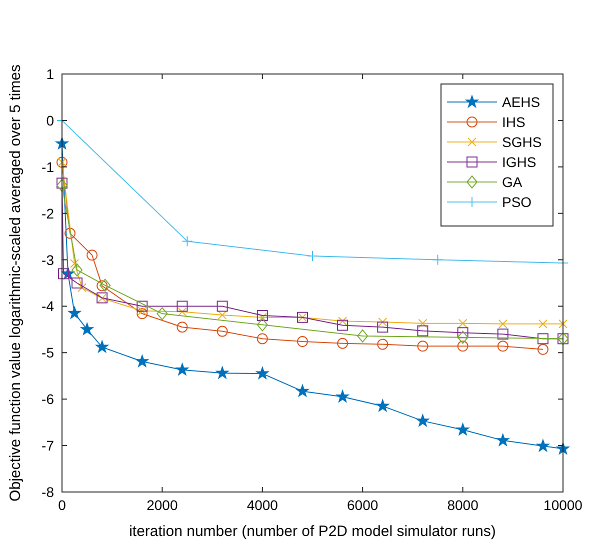 The height and width of the screenshot is (557, 599). I want to click on y-tick-label: -3, so click(48, 260).